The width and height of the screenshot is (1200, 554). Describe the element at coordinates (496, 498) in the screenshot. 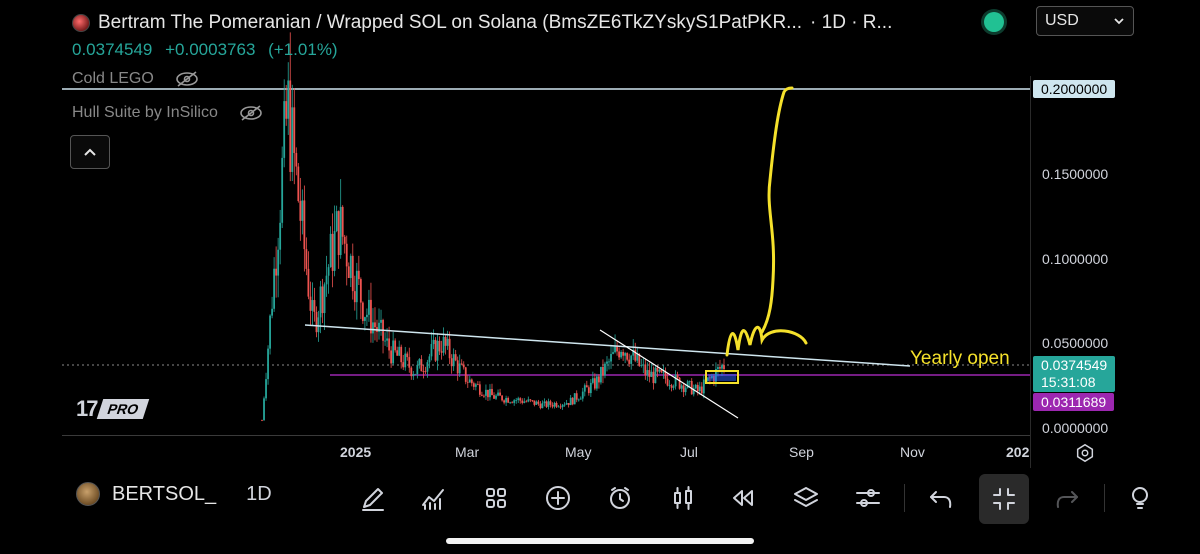

I see `layout-grid-icon` at that location.